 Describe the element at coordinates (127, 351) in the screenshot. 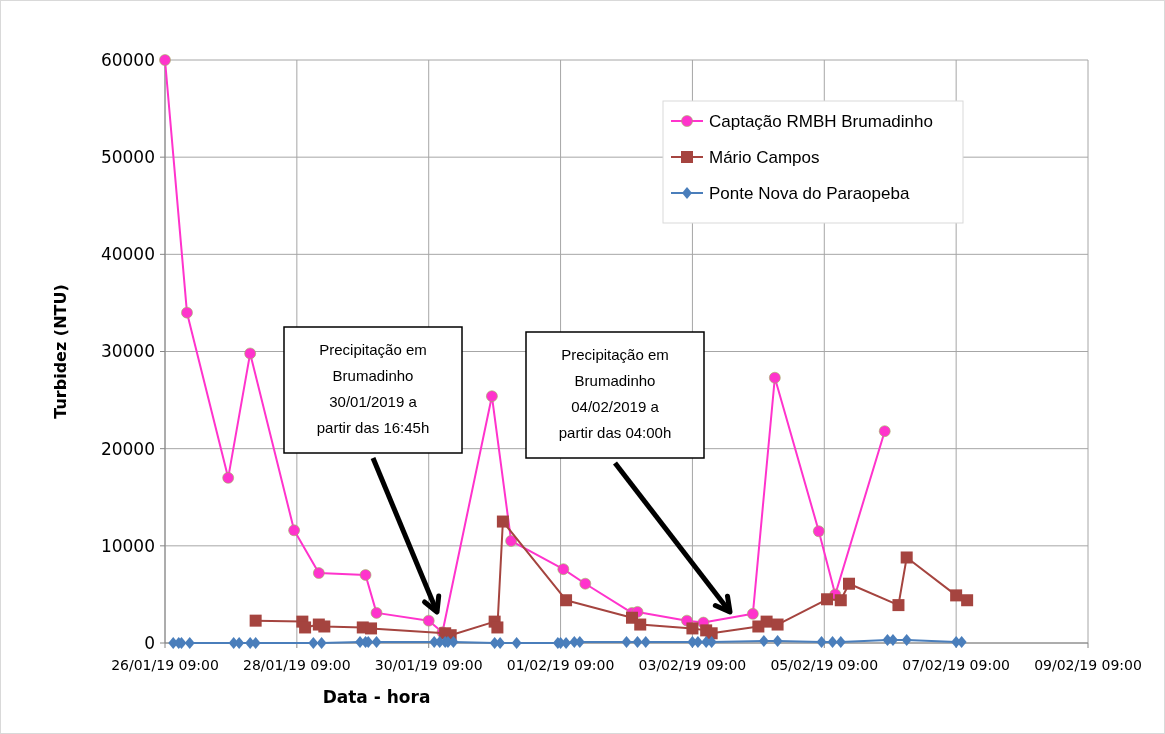

I see `y-tick-label: 30000` at that location.